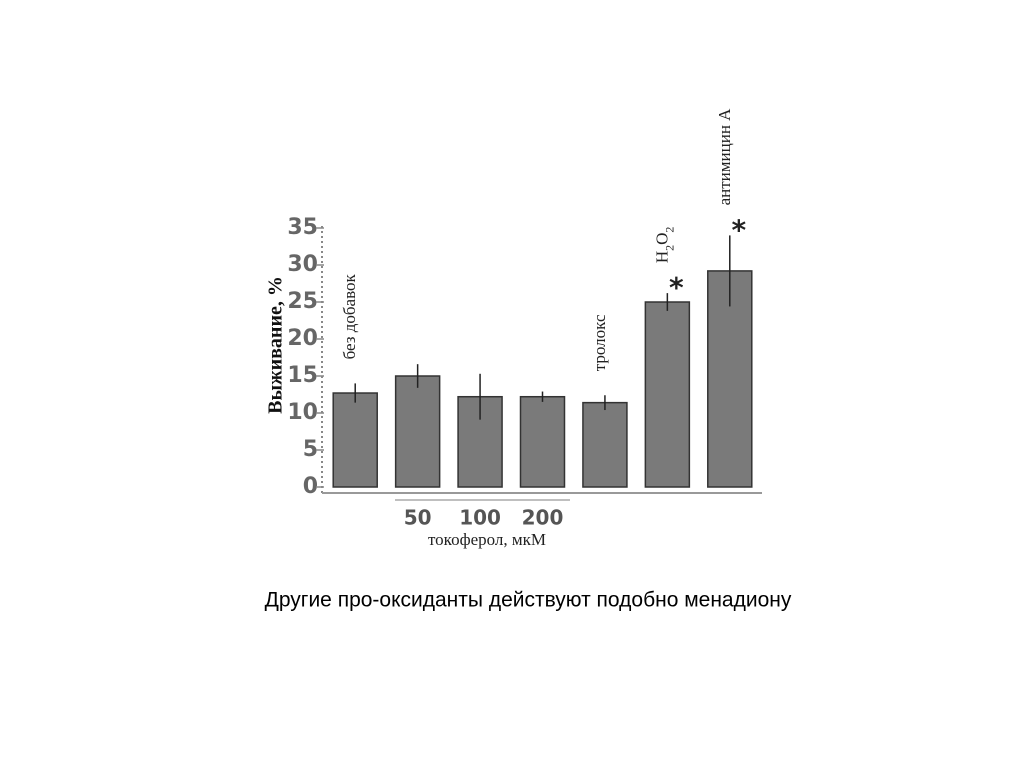 This screenshot has width=1024, height=768. What do you see at coordinates (302, 375) in the screenshot?
I see `y-tick-label: 15` at bounding box center [302, 375].